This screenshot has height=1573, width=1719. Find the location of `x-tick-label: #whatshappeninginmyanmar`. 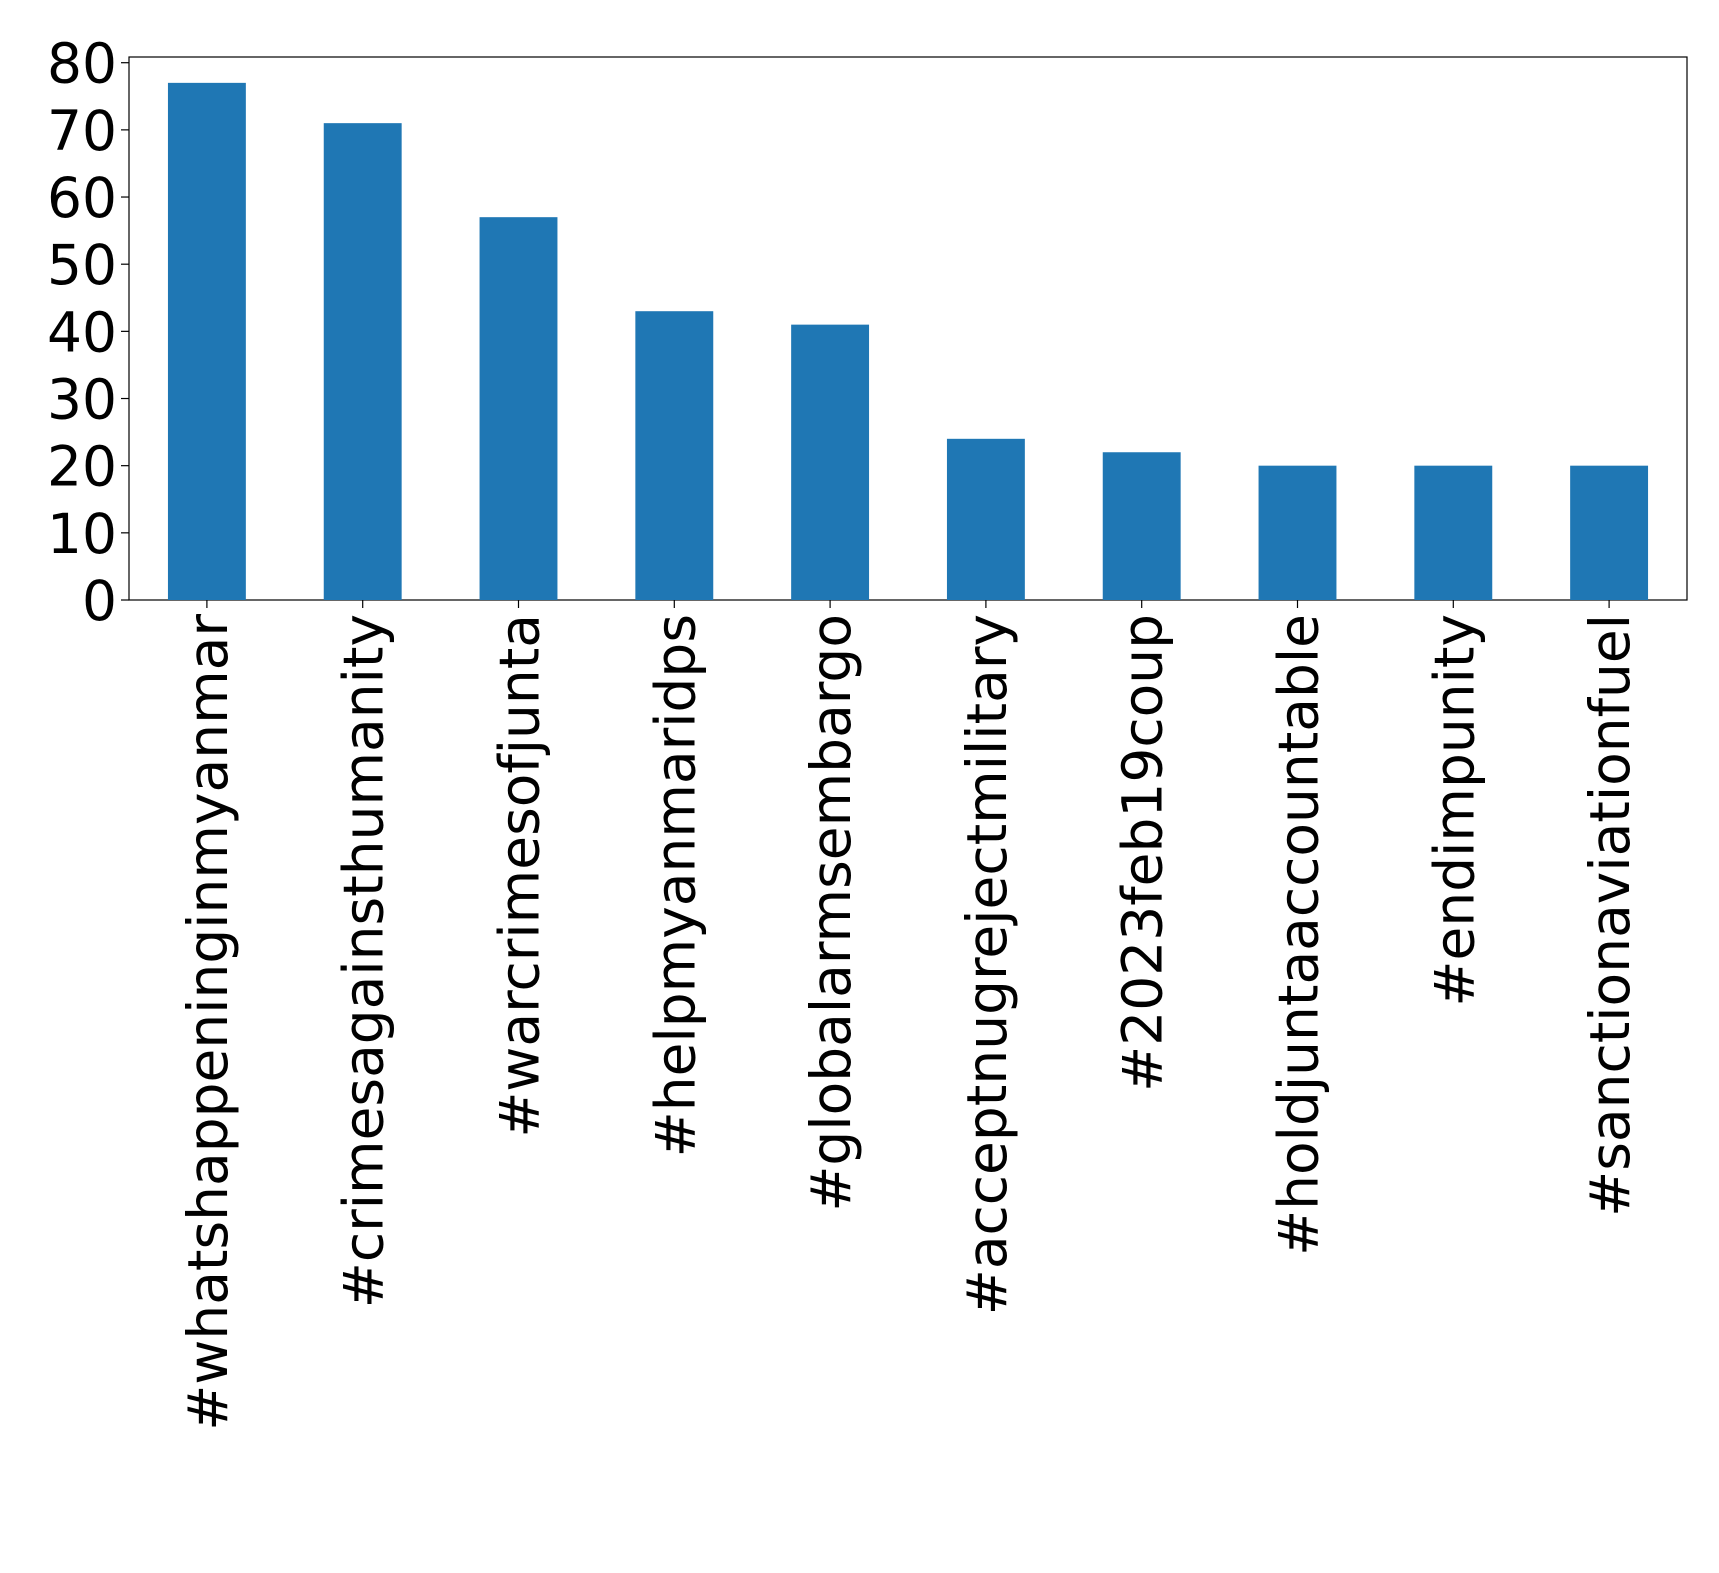

x-tick-label: #whatshappeninginmyanmar is located at coordinates (208, 1022).